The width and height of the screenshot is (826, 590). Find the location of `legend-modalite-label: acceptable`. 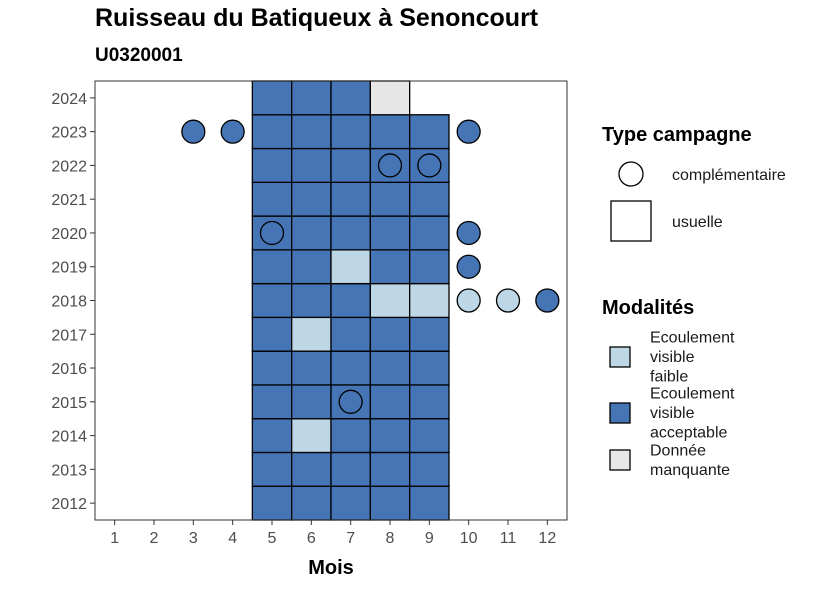

legend-modalite-label: acceptable is located at coordinates (688, 433).